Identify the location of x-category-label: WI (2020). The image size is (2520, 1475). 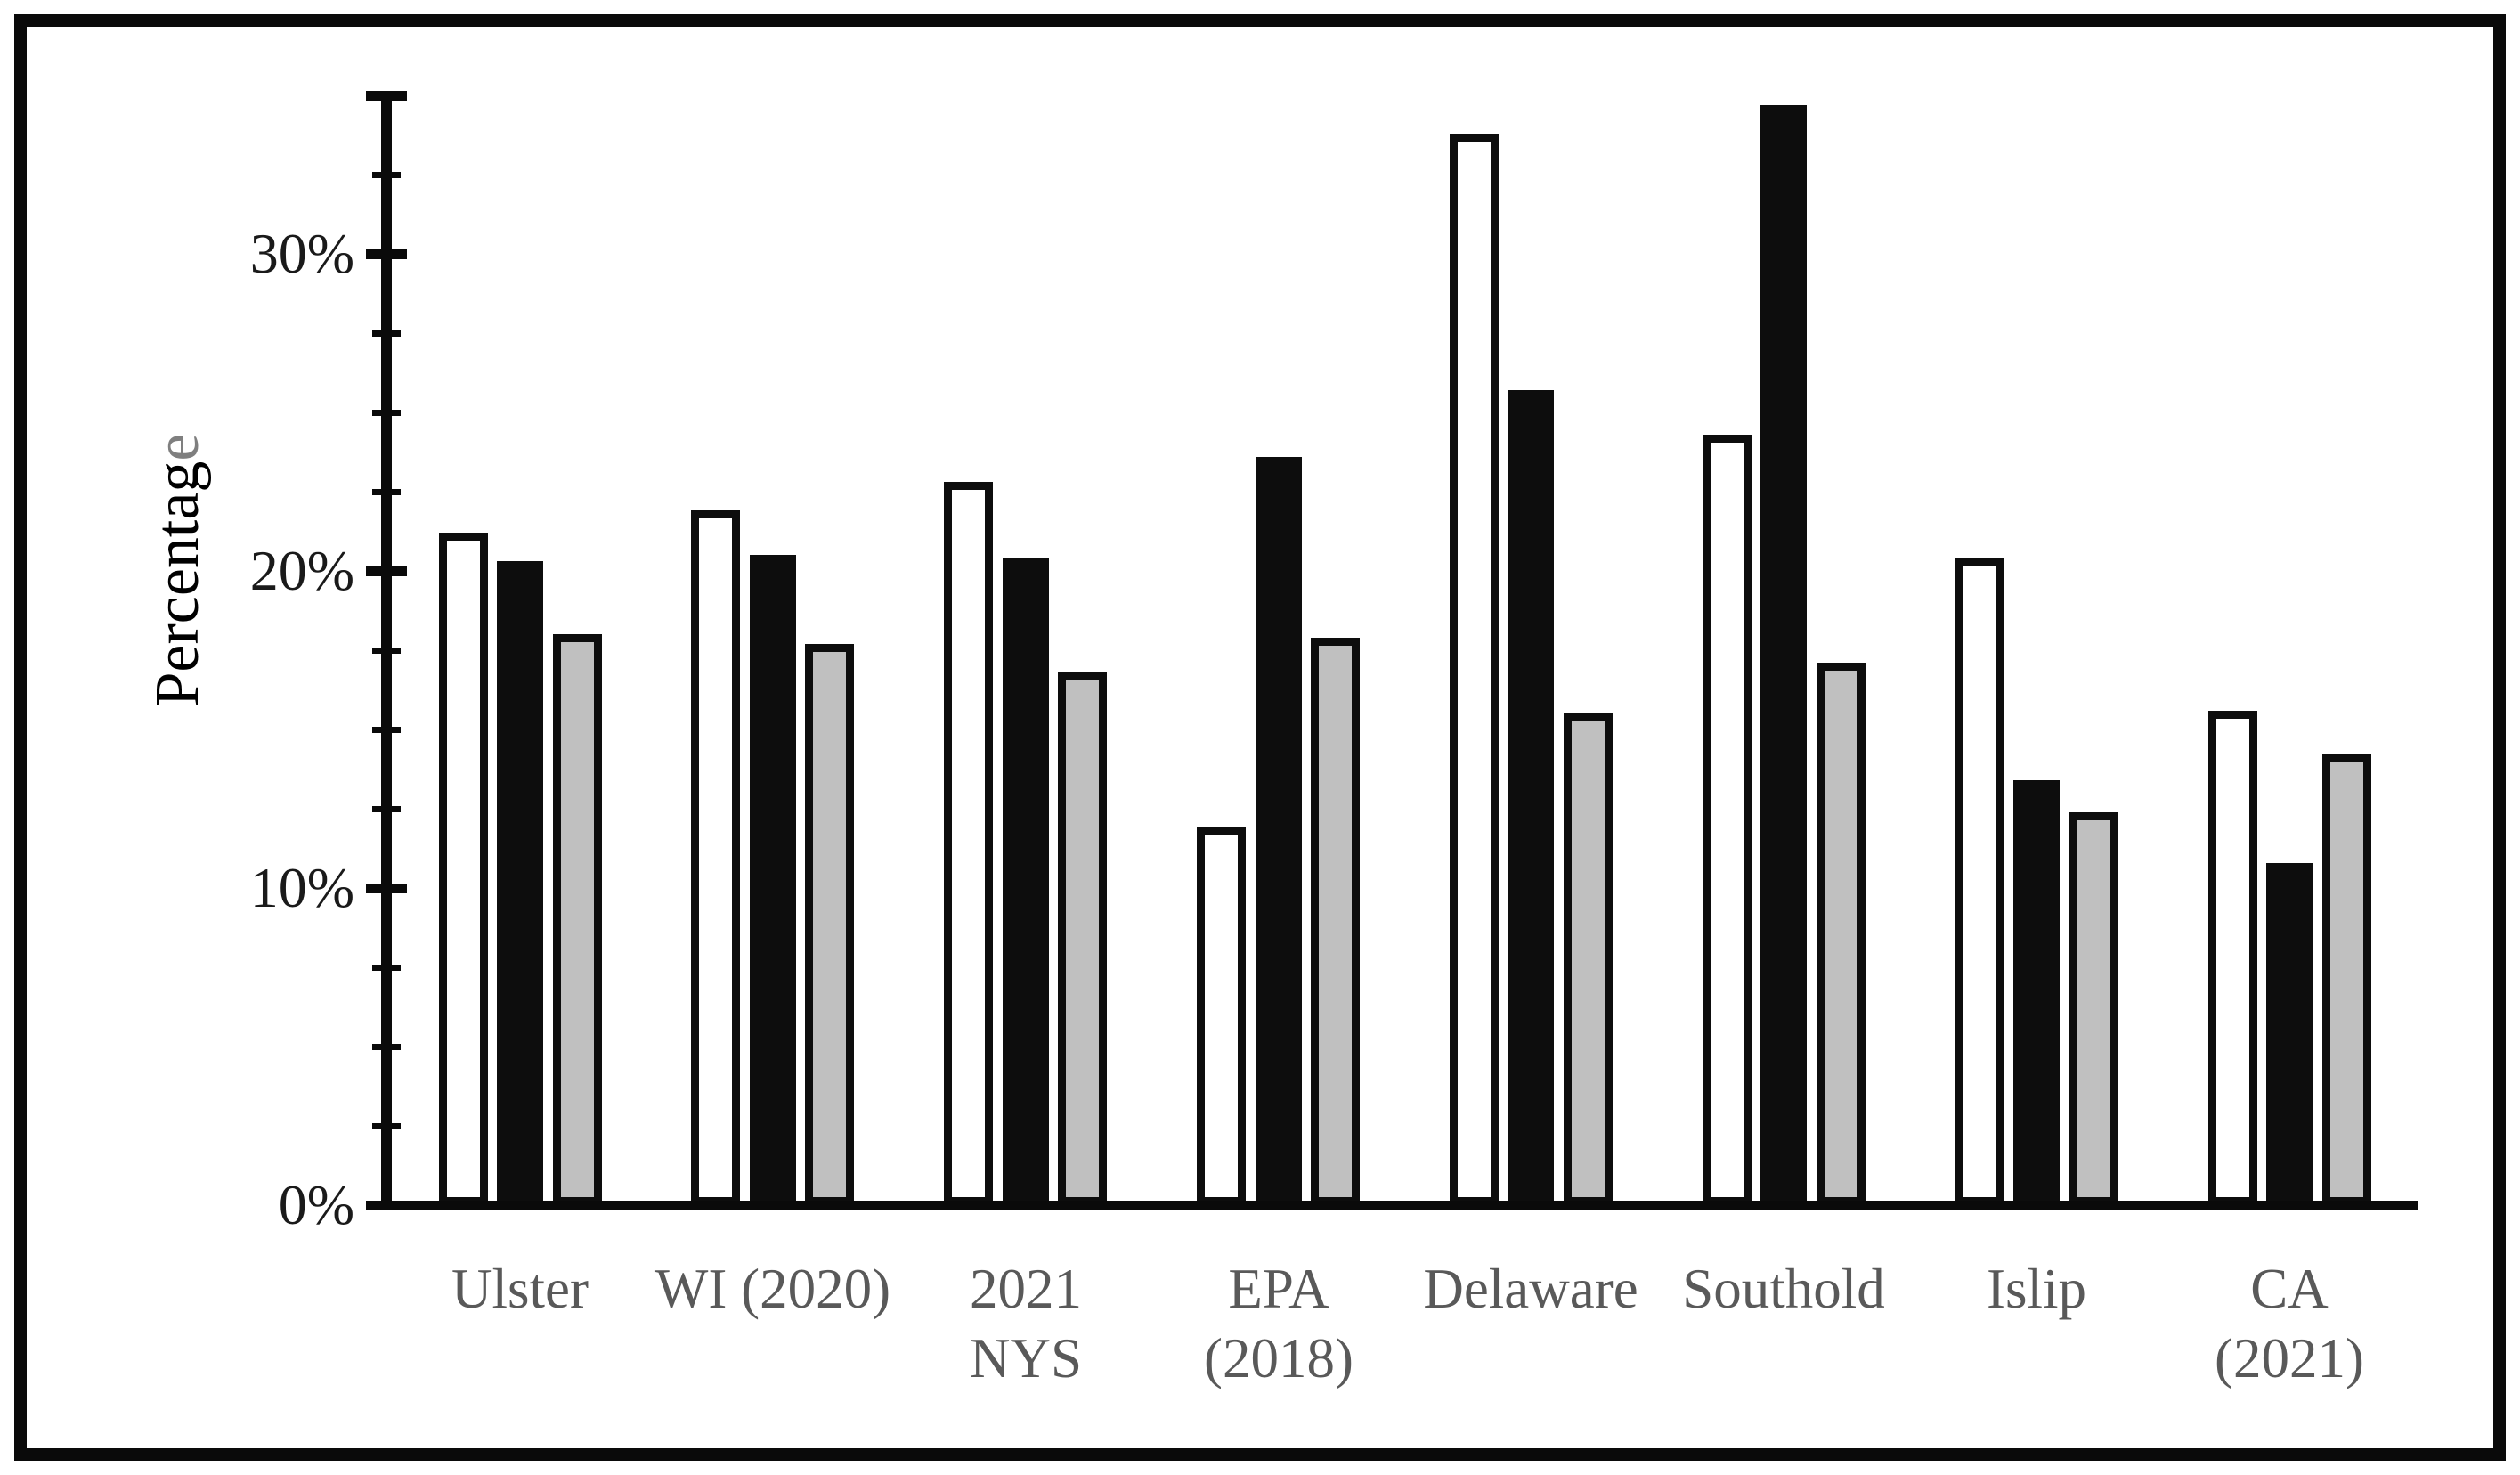
(773, 1289).